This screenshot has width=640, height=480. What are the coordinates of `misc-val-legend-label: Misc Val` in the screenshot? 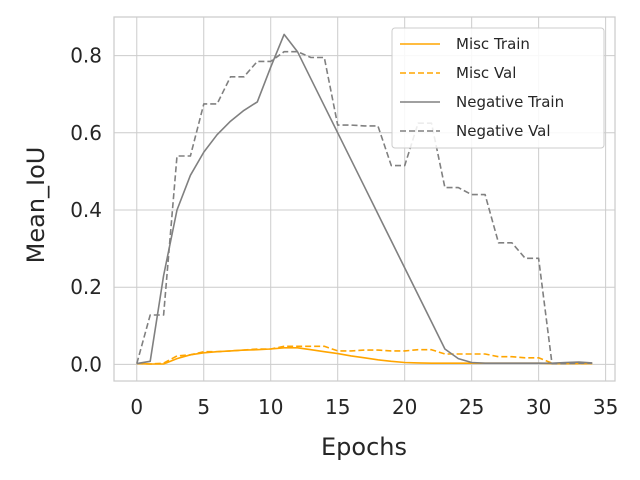 It's located at (486, 73).